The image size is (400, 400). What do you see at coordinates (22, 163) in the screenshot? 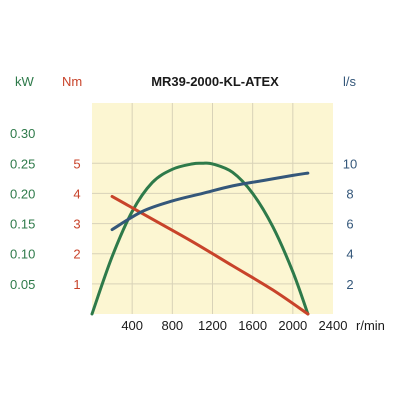
I see `power-tick-label: 0.25` at bounding box center [22, 163].